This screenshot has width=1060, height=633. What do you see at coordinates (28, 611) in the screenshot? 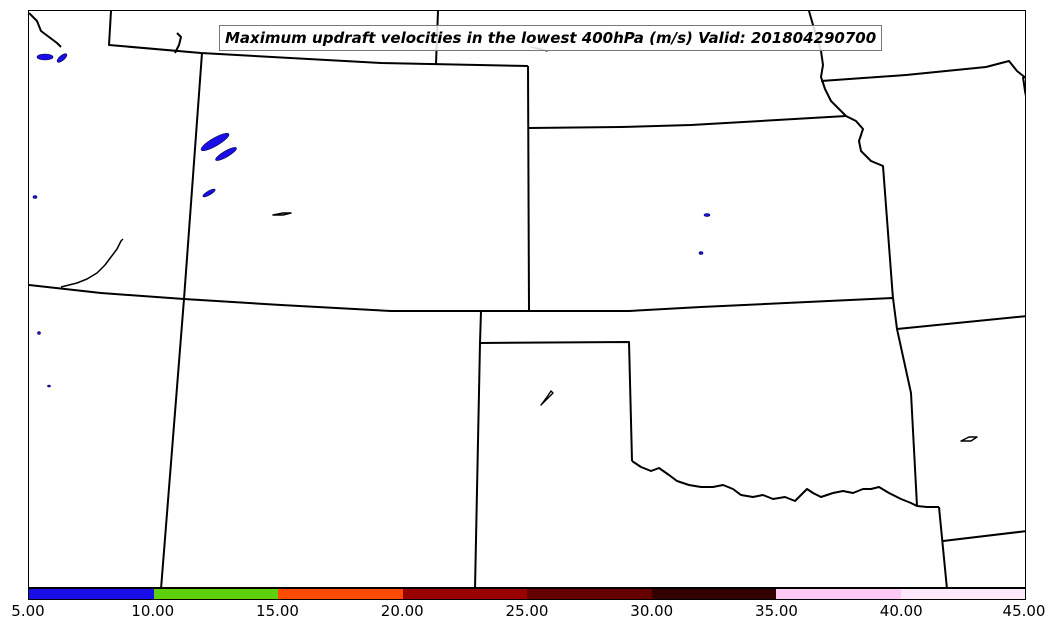
I see `colorbar-tick-label: 5.00` at bounding box center [28, 611].